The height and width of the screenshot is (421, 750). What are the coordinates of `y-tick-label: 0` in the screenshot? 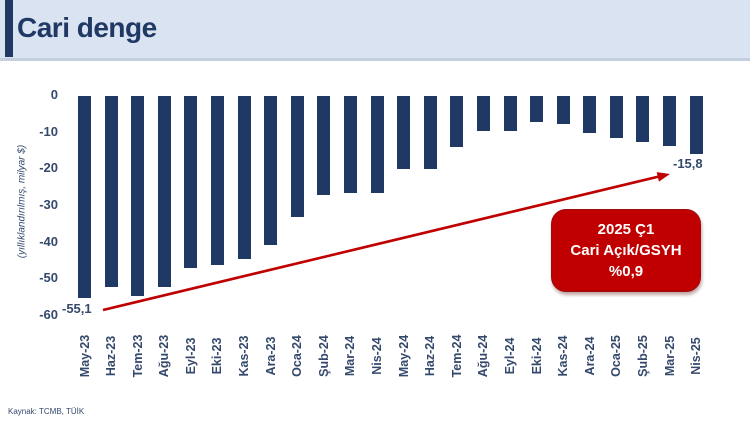 It's located at (54, 94).